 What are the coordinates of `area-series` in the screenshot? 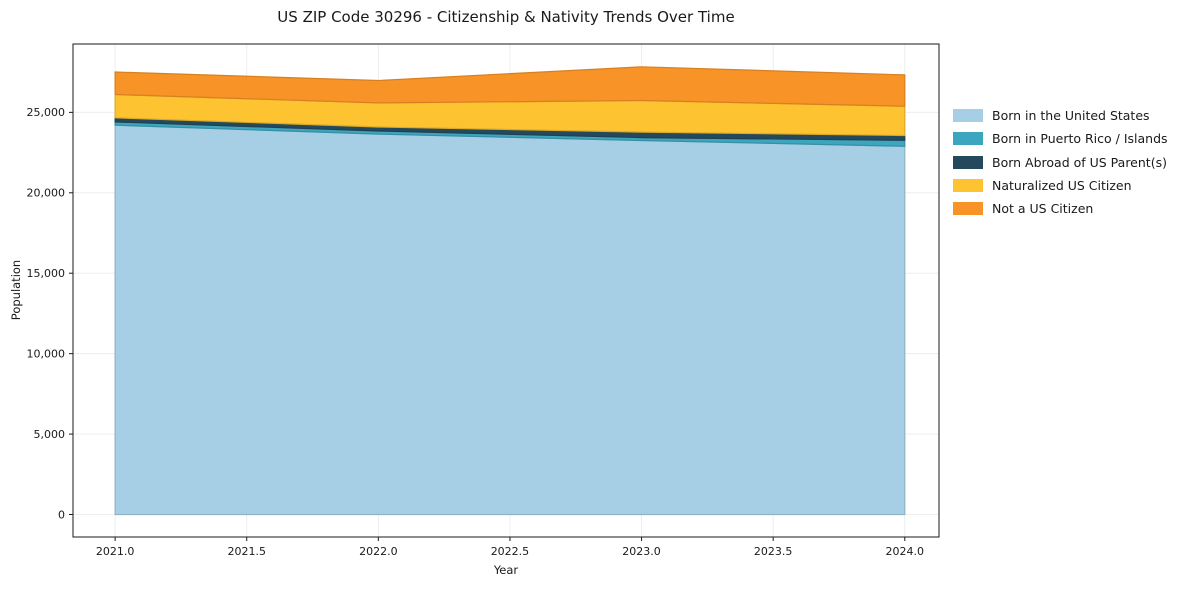 It's located at (510, 86).